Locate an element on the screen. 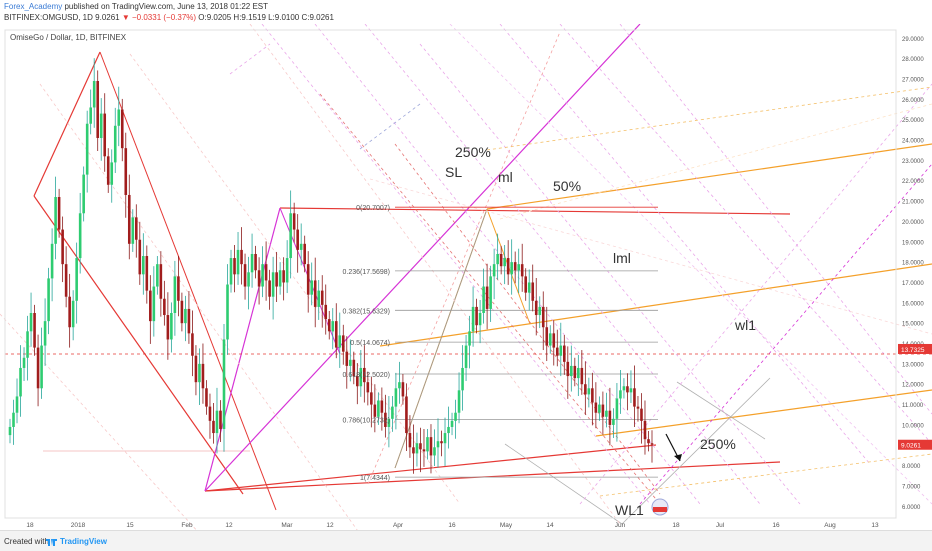 Image resolution: width=932 pixels, height=551 pixels. x-tick-label: 16 is located at coordinates (776, 525).